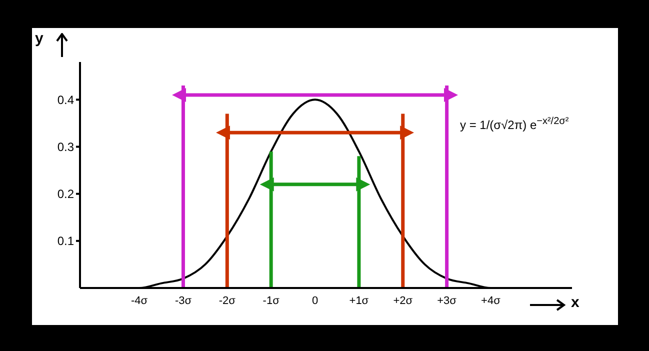 The height and width of the screenshot is (351, 649). Describe the element at coordinates (403, 300) in the screenshot. I see `x-tick-label: +2σ` at that location.